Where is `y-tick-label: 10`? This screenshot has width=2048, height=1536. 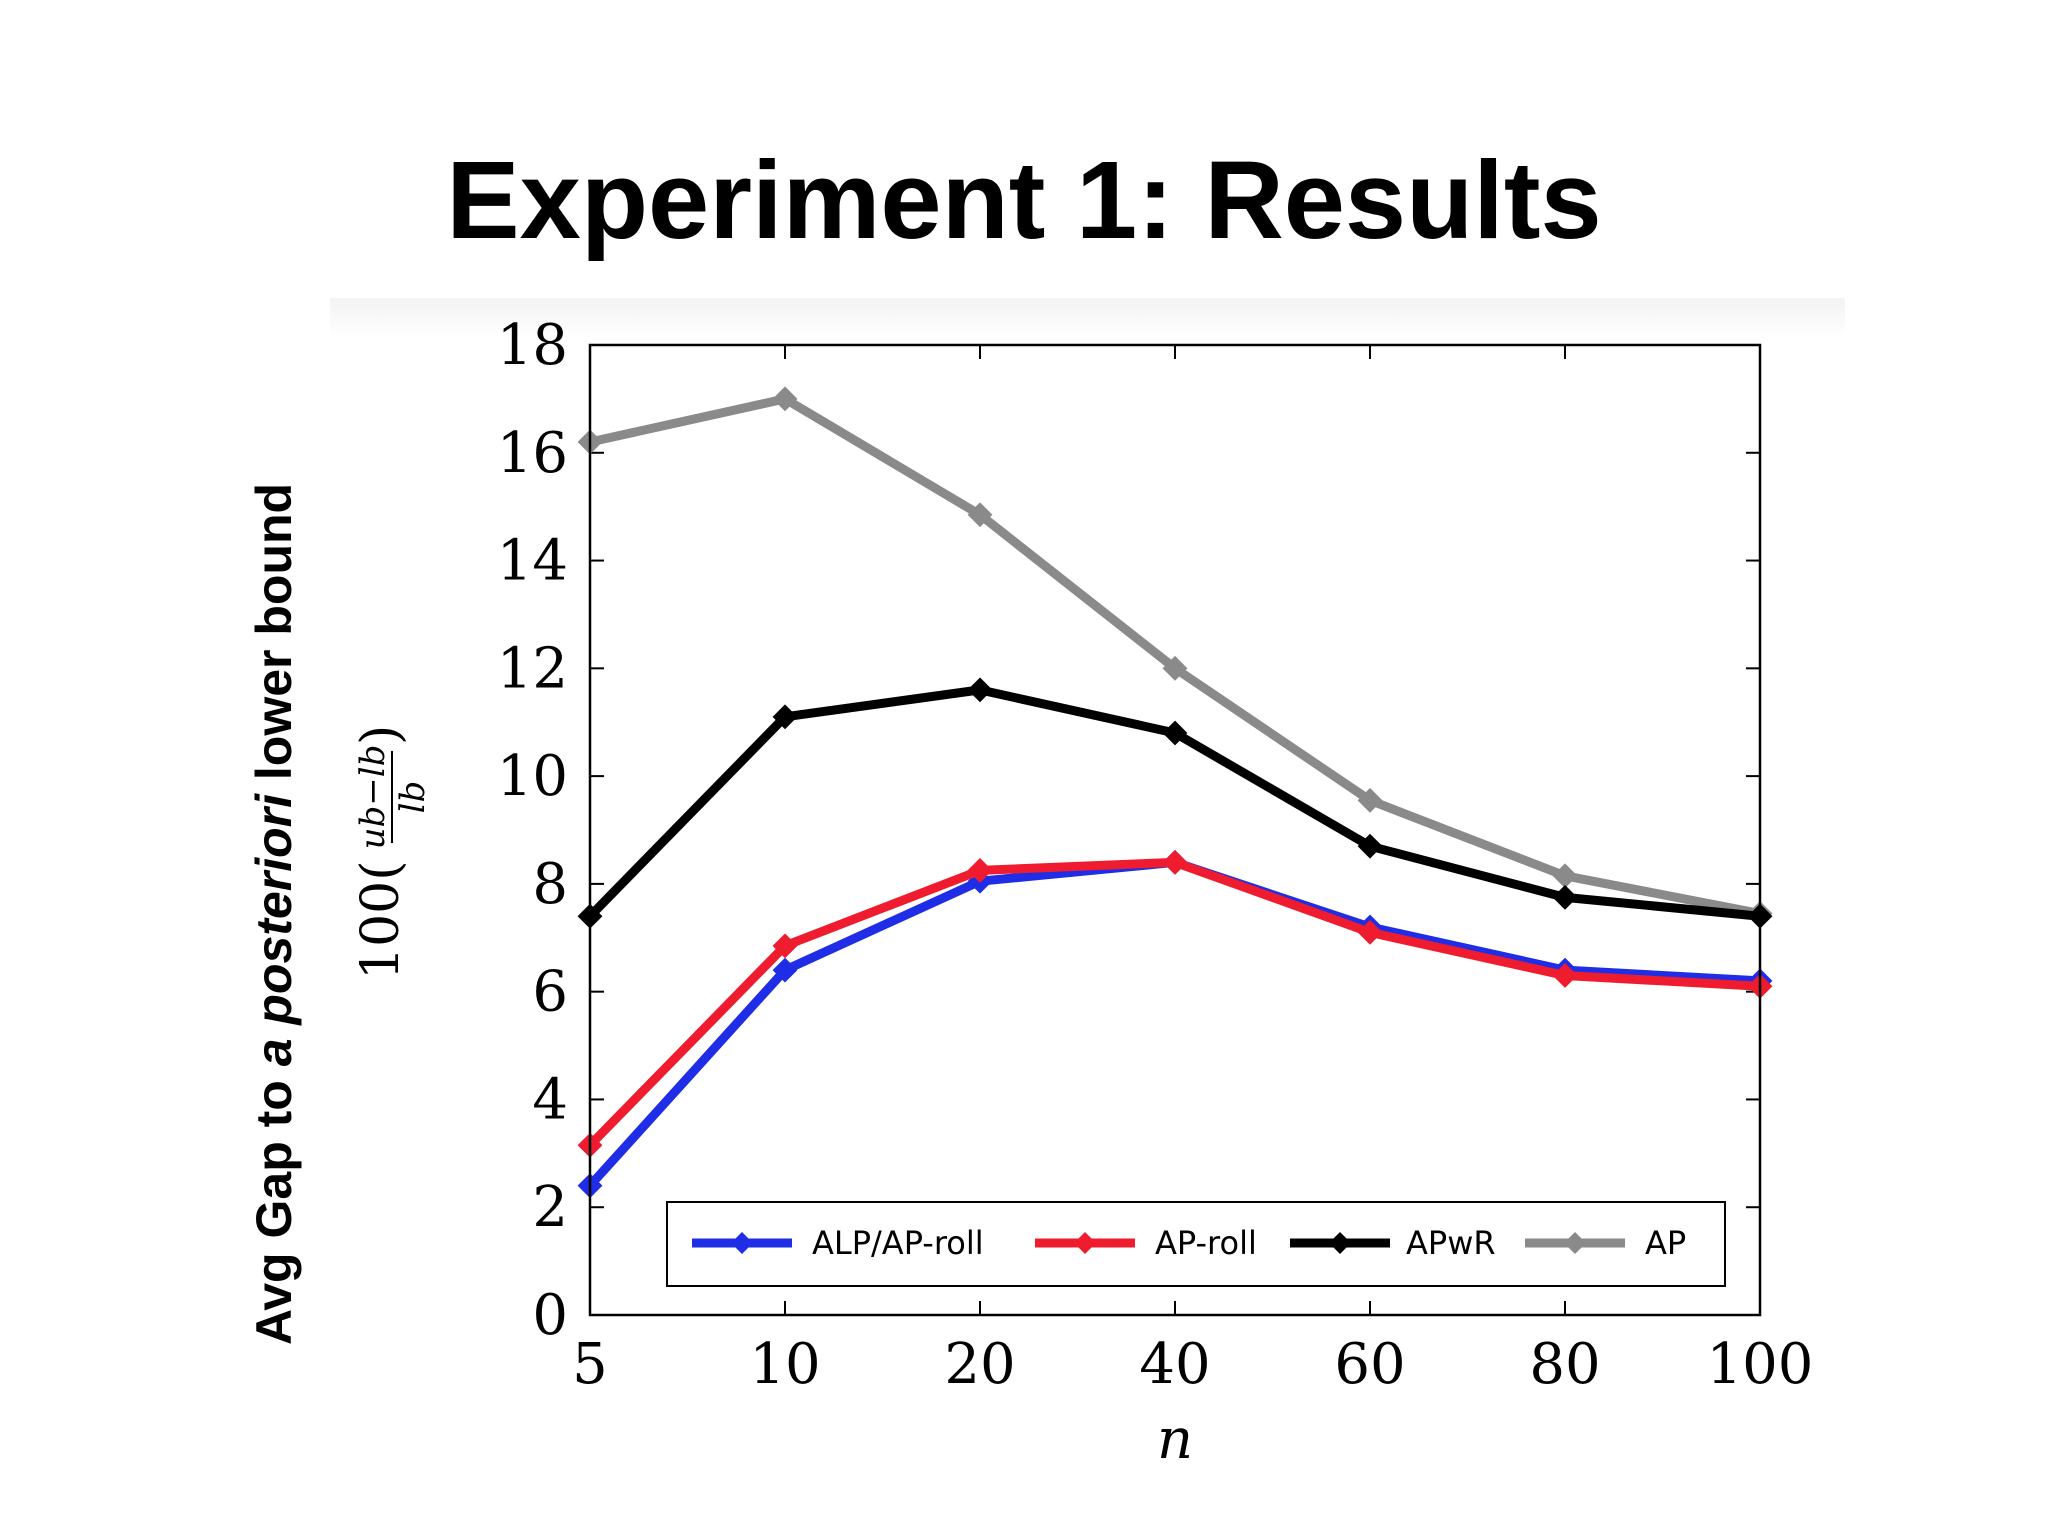 y-tick-label: 10 is located at coordinates (532, 776).